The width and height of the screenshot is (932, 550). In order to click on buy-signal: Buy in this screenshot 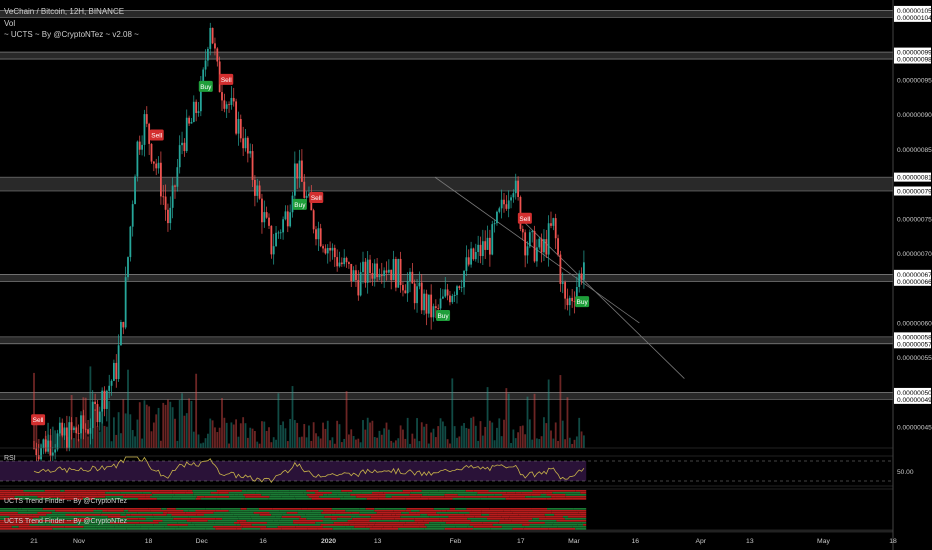, I will do `click(443, 316)`.